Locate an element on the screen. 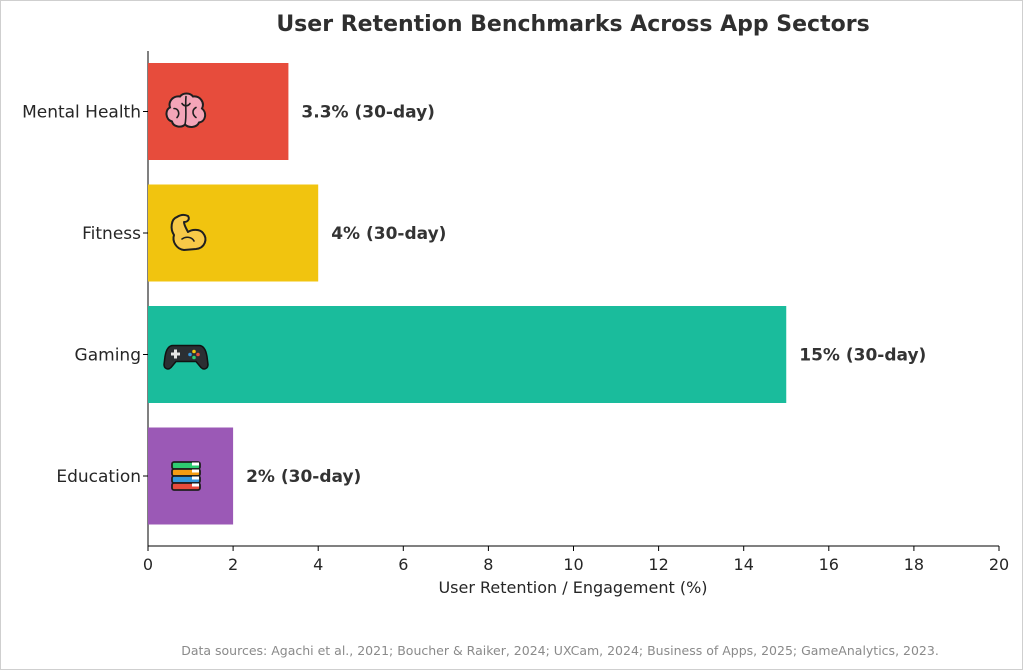 The image size is (1023, 670). x-tick-label: 14 is located at coordinates (744, 564).